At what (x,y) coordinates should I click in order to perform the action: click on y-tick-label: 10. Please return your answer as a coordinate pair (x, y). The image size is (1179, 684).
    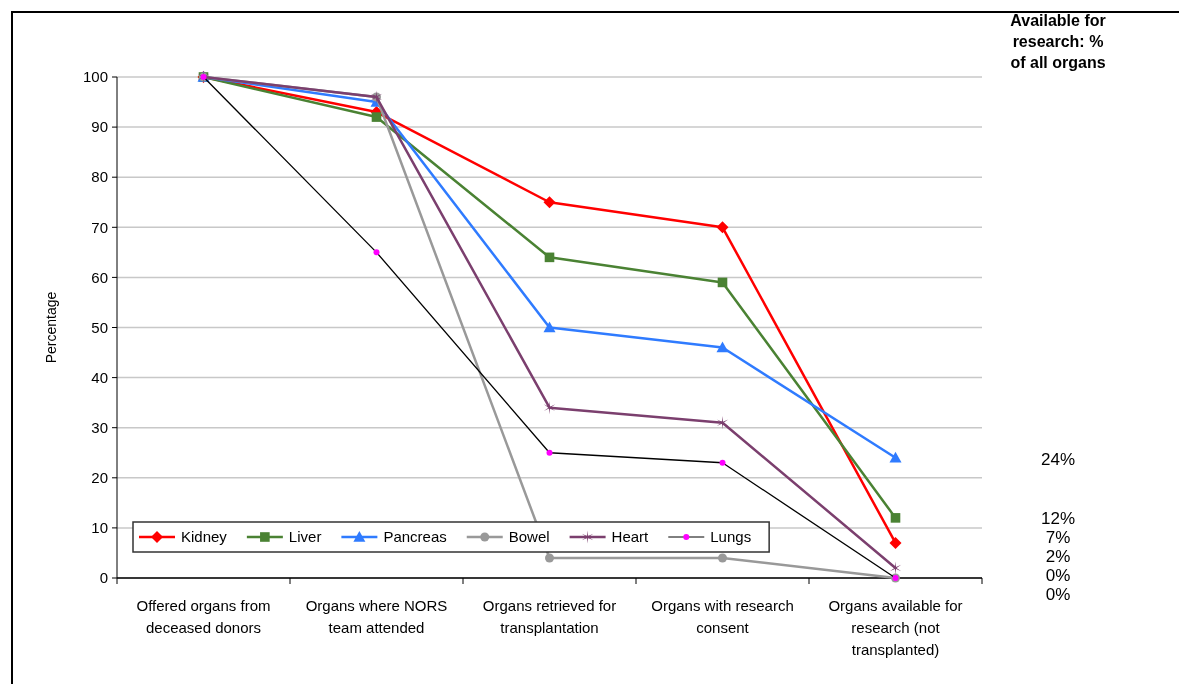
    Looking at the image, I should click on (99, 528).